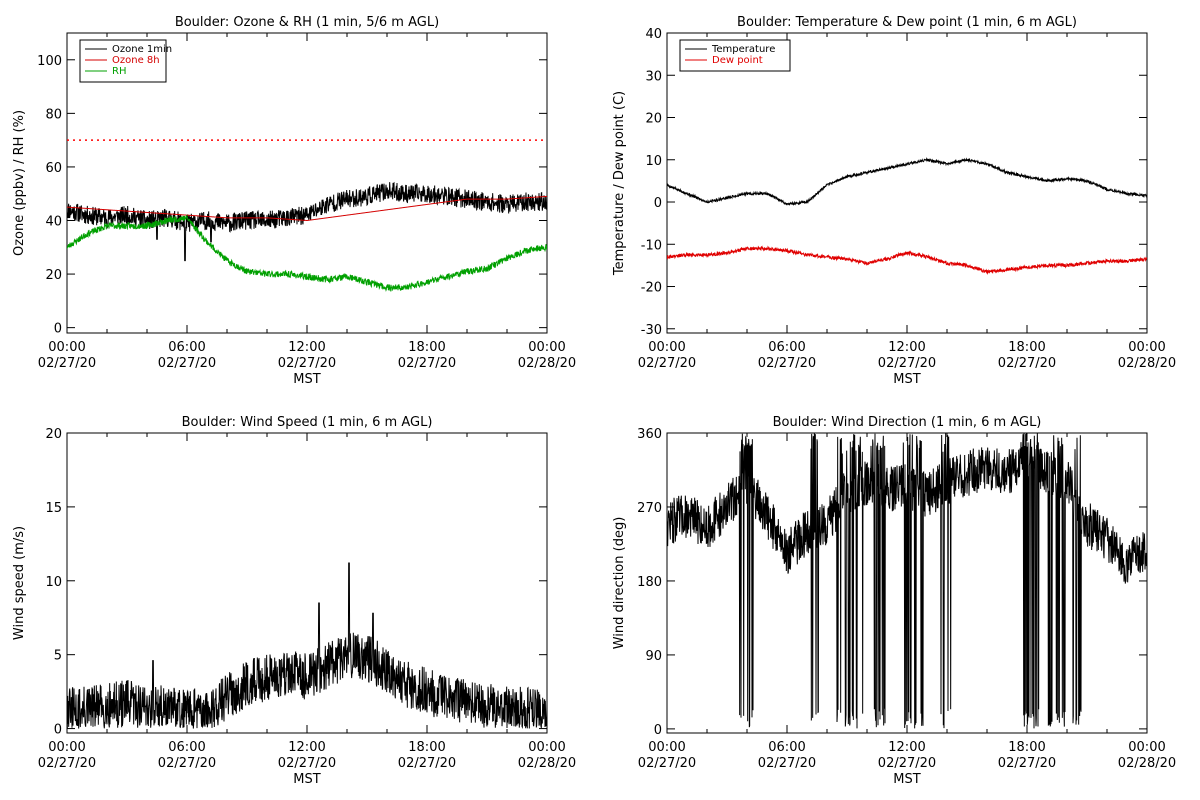 Image resolution: width=1200 pixels, height=800 pixels. I want to click on legend-entry: Ozone 8h, so click(136, 60).